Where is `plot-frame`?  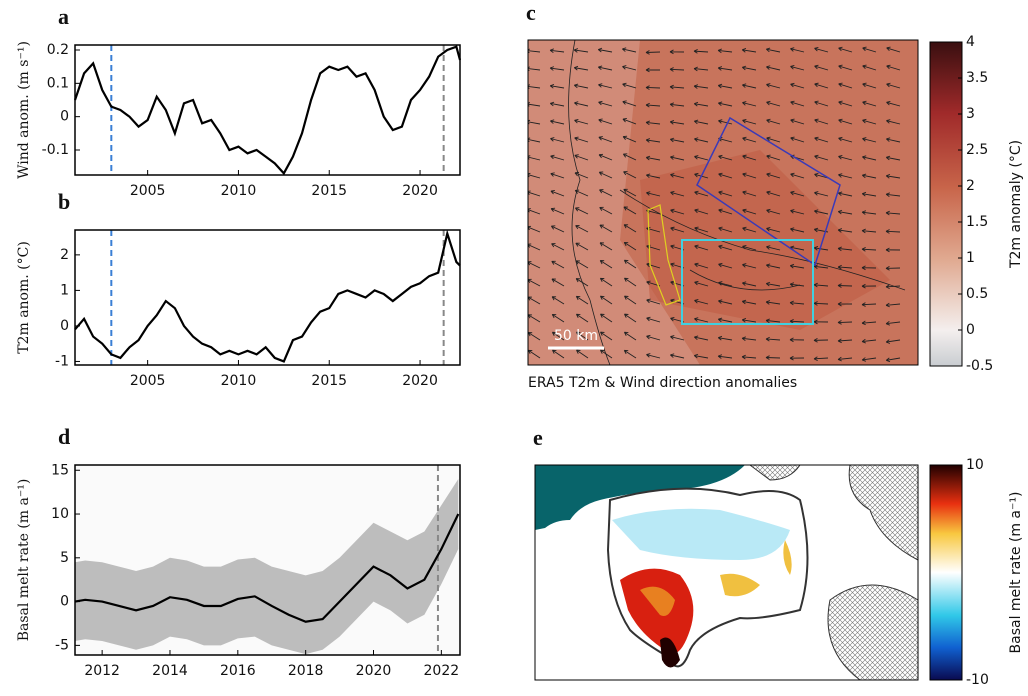 plot-frame is located at coordinates (267, 297).